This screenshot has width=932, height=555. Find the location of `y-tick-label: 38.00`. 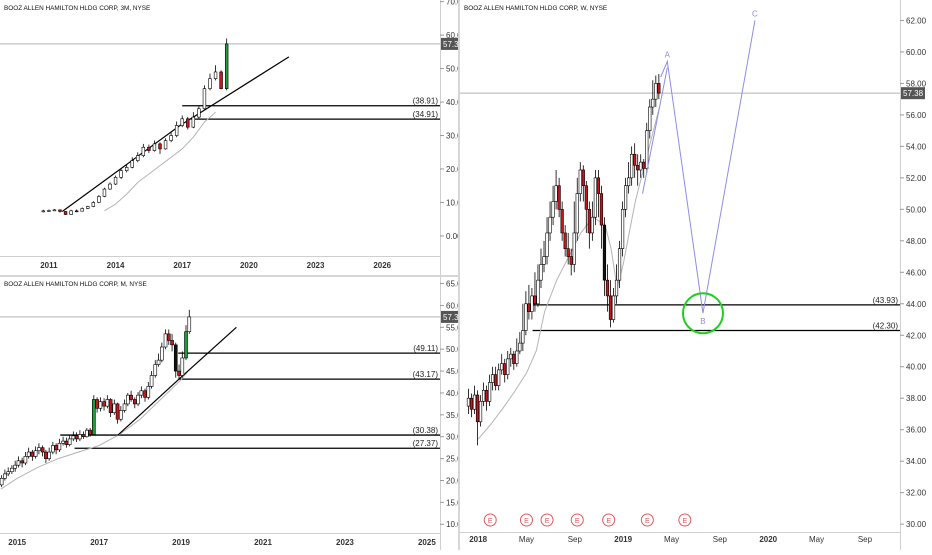

y-tick-label: 38.00 is located at coordinates (916, 398).